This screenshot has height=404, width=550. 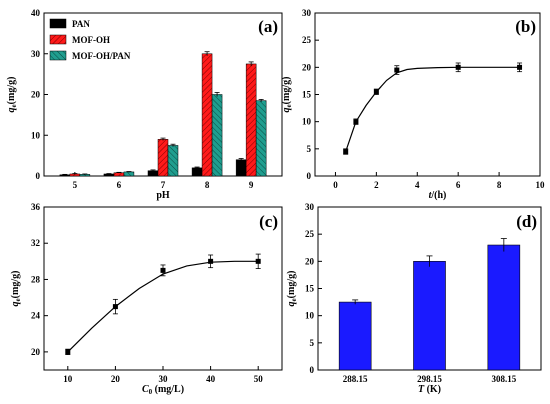 What do you see at coordinates (499, 185) in the screenshot?
I see `x-tick-label: 8` at bounding box center [499, 185].